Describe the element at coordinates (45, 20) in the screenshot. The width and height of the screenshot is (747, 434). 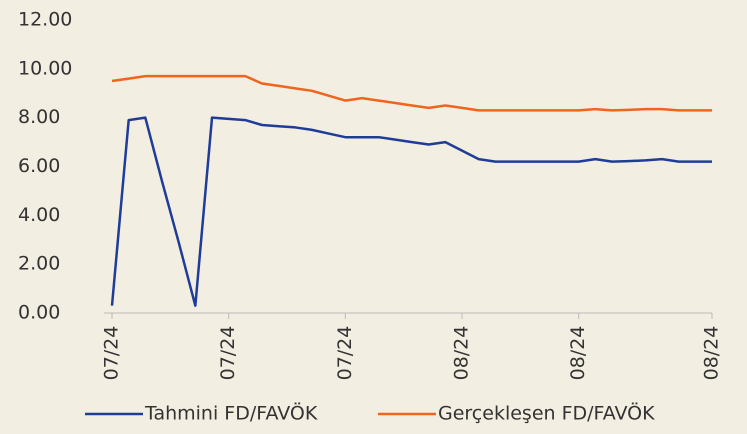
I see `y-tick-label: 12.00` at that location.